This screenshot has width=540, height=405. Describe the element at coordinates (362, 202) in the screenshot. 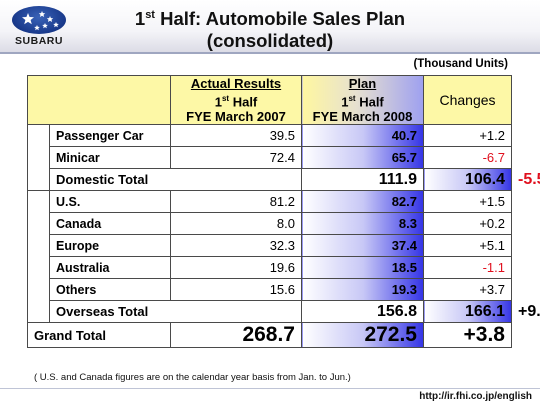

I see `plan-value: 82.7` at that location.